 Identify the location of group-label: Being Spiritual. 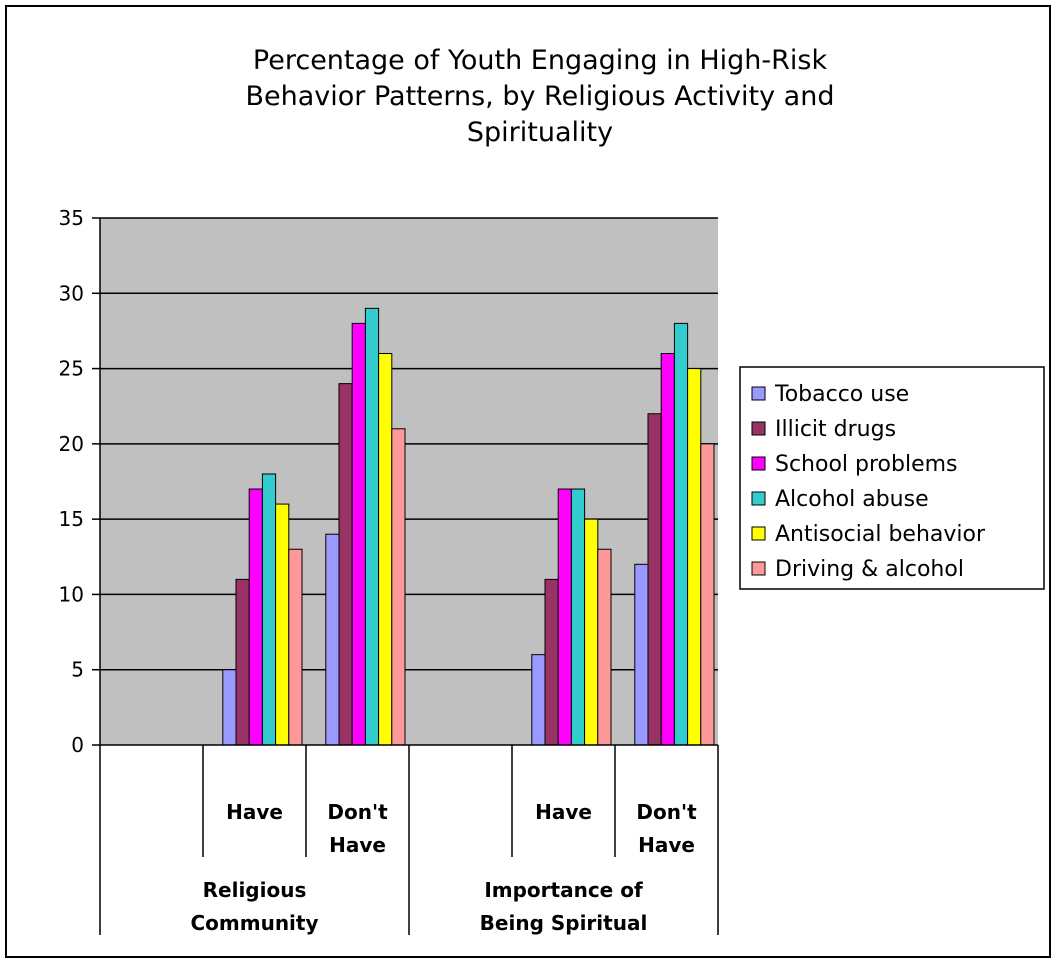
(564, 923).